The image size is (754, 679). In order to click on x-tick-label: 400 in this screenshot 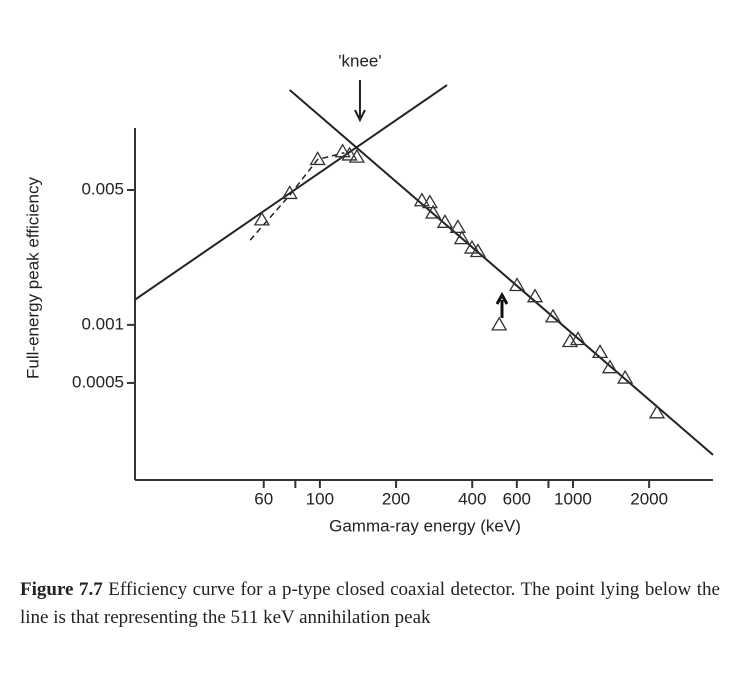, I will do `click(472, 498)`.